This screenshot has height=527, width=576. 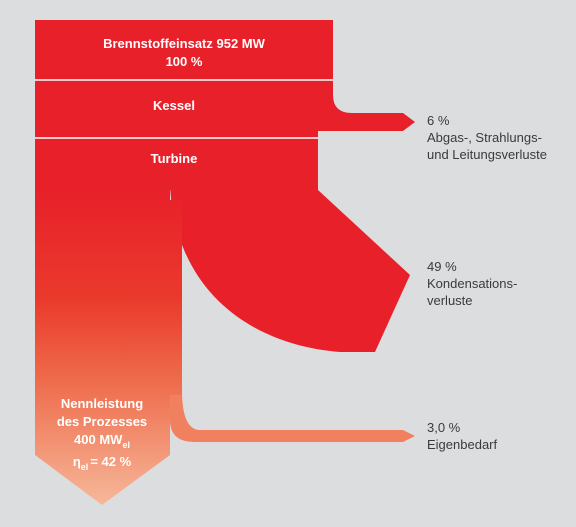 What do you see at coordinates (184, 61) in the screenshot?
I see `node-sublabel: 100 %` at bounding box center [184, 61].